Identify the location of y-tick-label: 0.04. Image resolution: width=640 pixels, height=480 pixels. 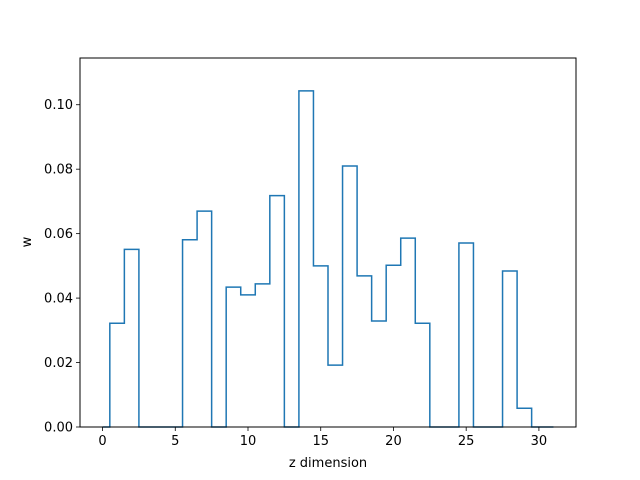
(58, 299).